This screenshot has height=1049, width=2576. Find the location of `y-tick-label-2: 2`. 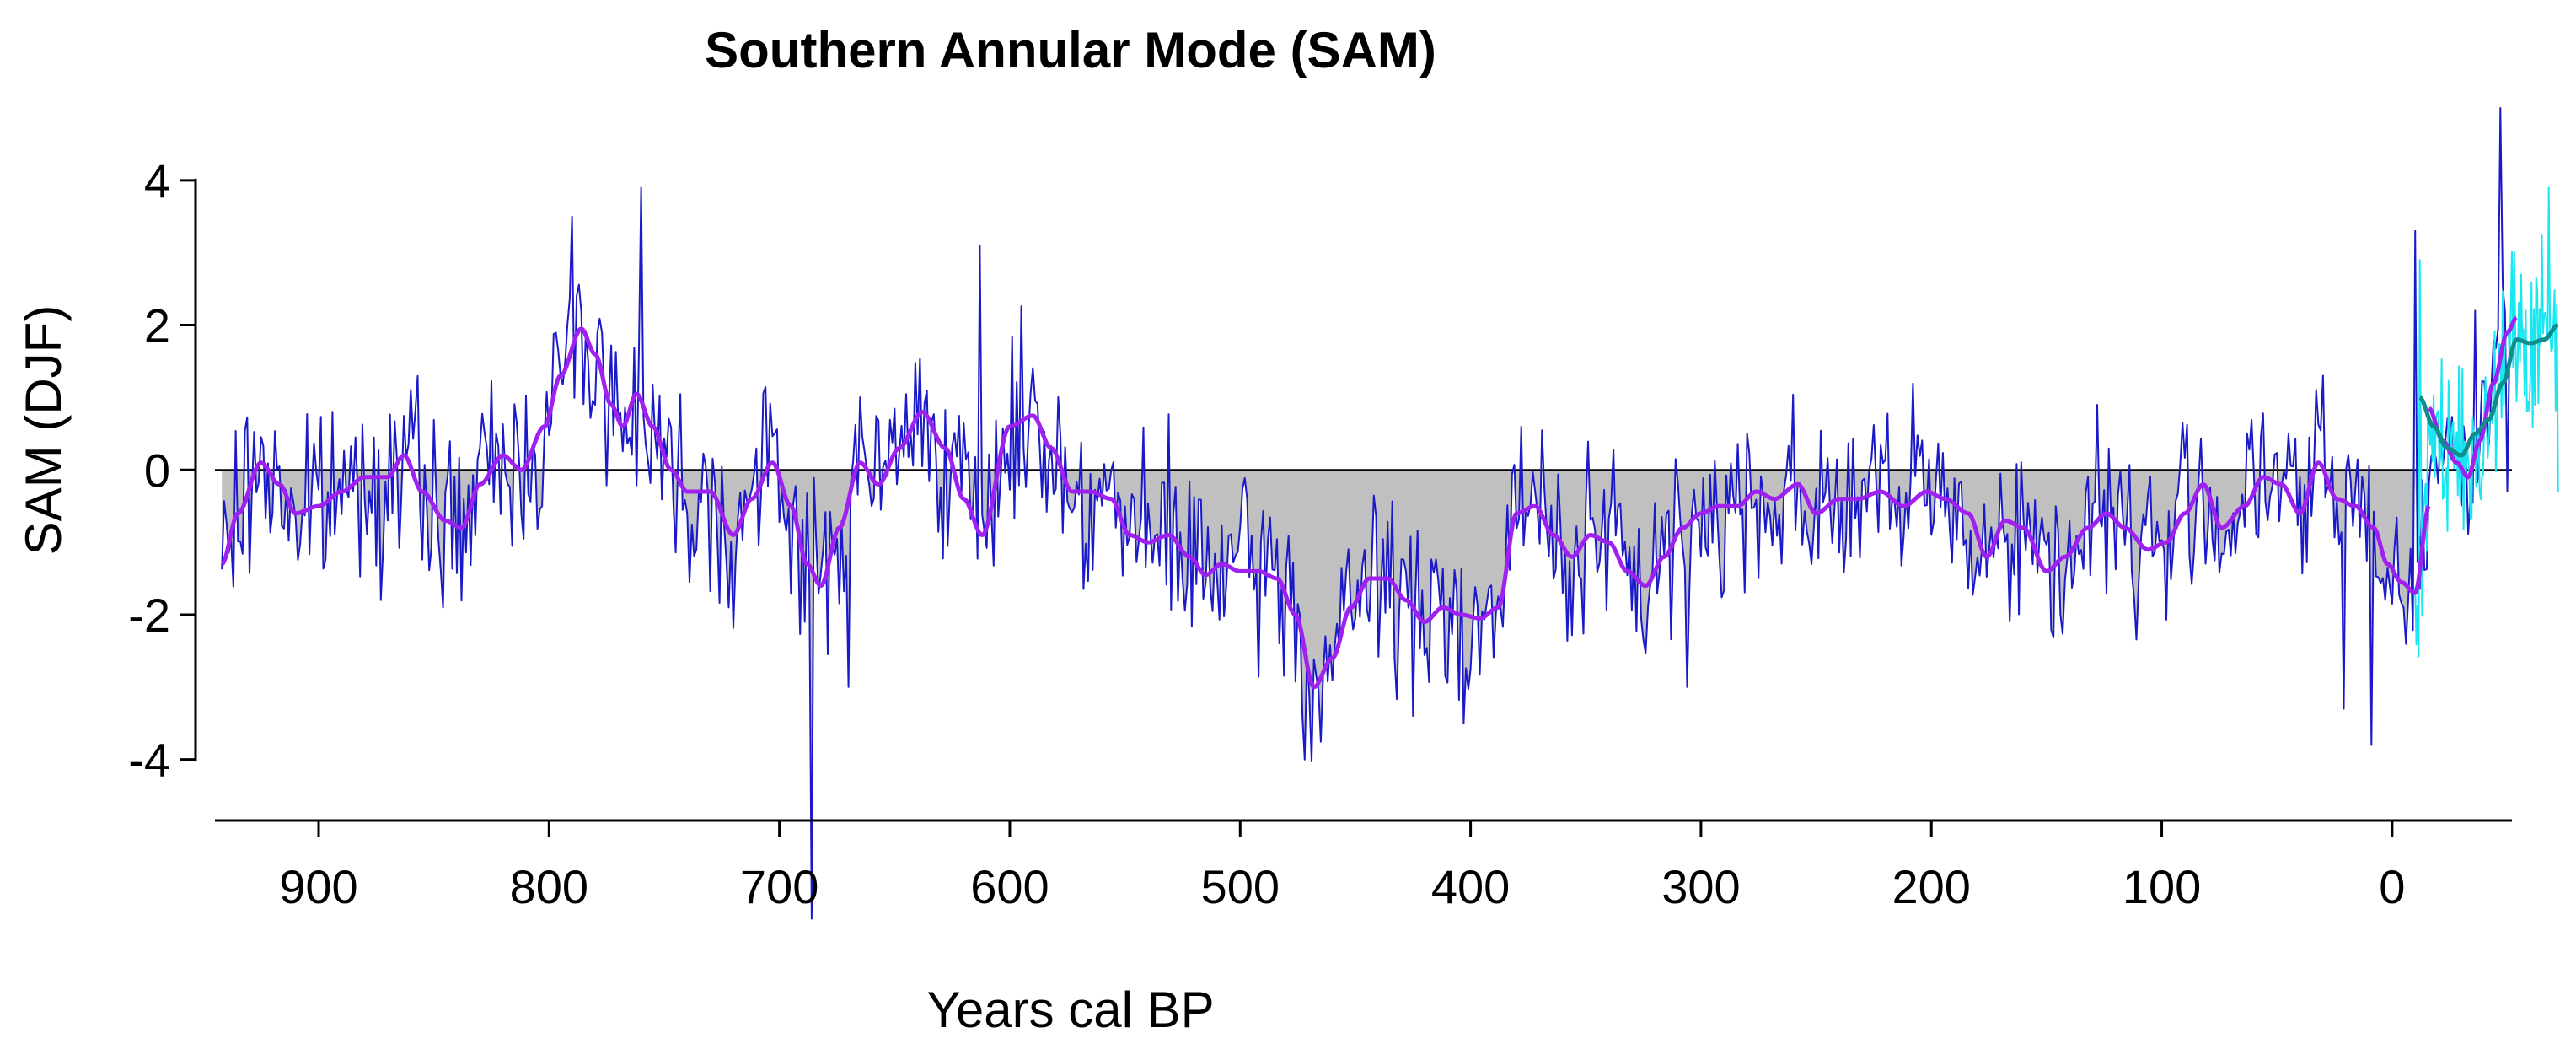

y-tick-label-2: 2 is located at coordinates (157, 325).